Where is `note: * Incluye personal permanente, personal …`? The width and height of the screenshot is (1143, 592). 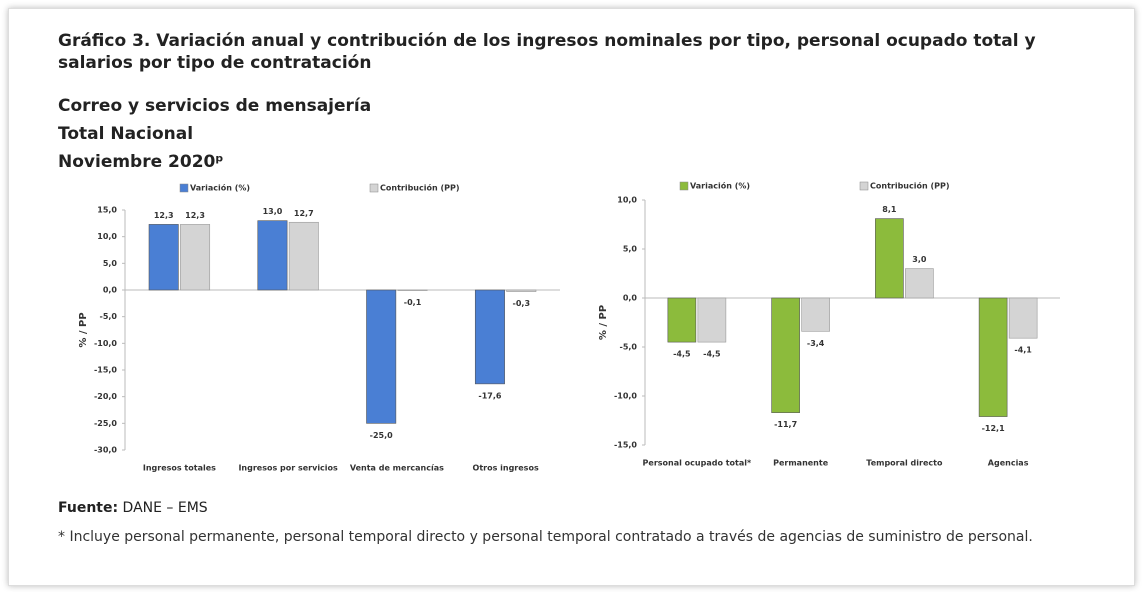
note: * Incluye personal permanente, personal … is located at coordinates (545, 537).